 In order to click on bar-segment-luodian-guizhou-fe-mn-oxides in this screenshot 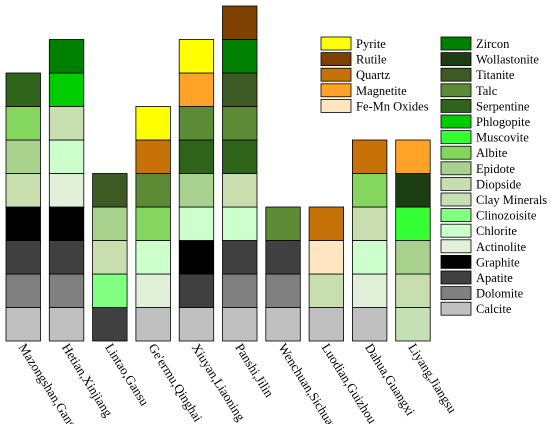, I will do `click(326, 257)`.